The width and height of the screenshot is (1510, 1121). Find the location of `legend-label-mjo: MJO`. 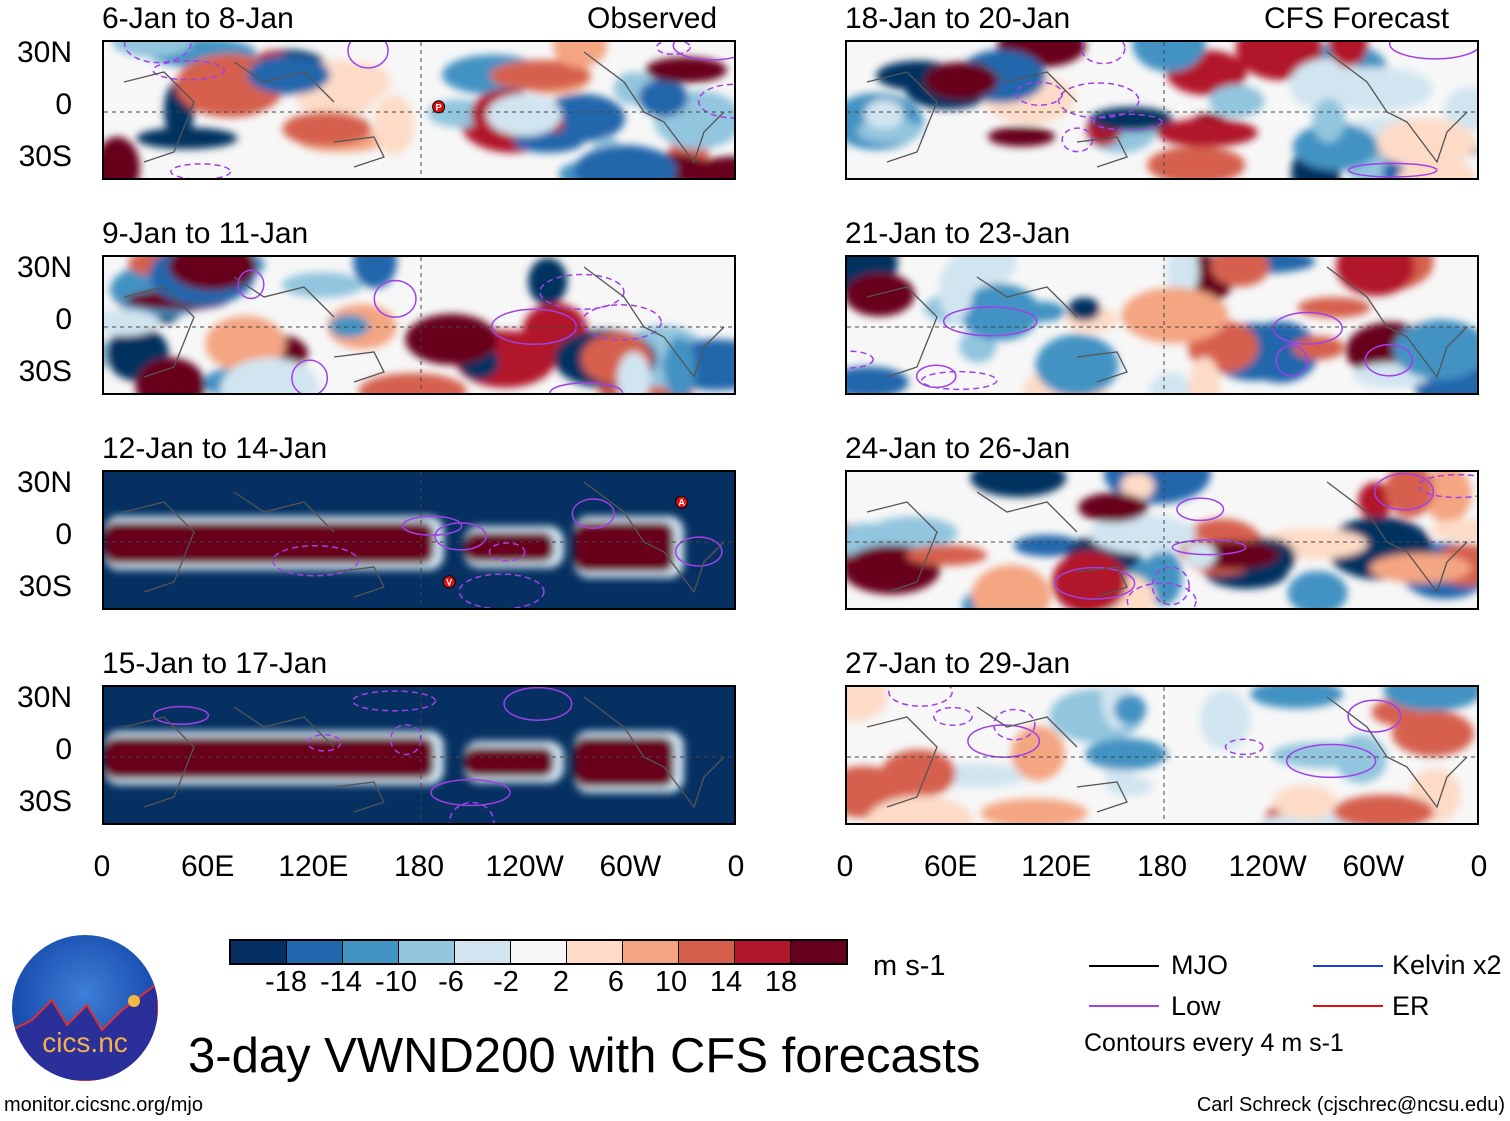

legend-label-mjo: MJO is located at coordinates (1199, 965).